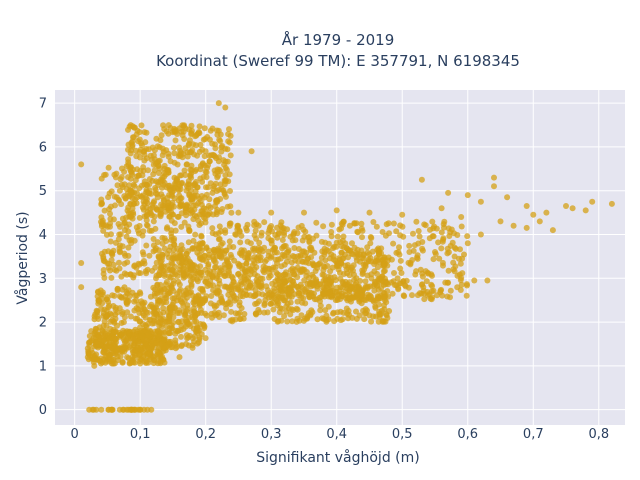 The width and height of the screenshot is (640, 480). What do you see at coordinates (43, 279) in the screenshot?
I see `y-tick-label: 3` at bounding box center [43, 279].